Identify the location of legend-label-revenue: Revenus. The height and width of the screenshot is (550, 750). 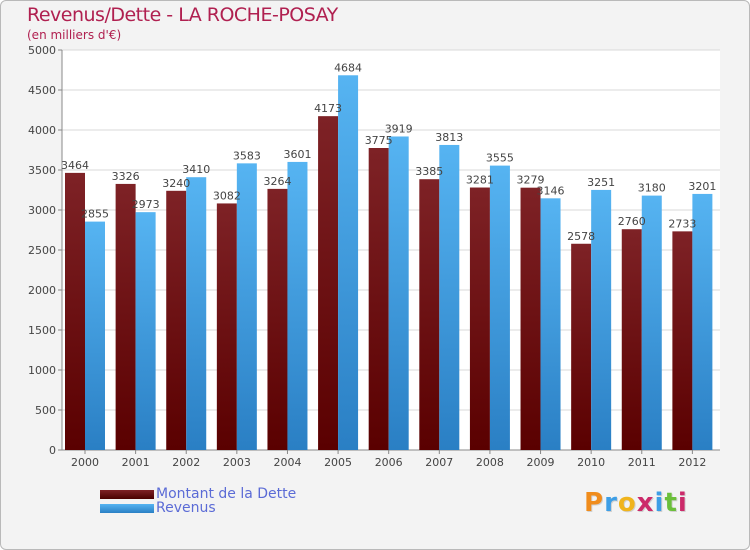
(186, 508).